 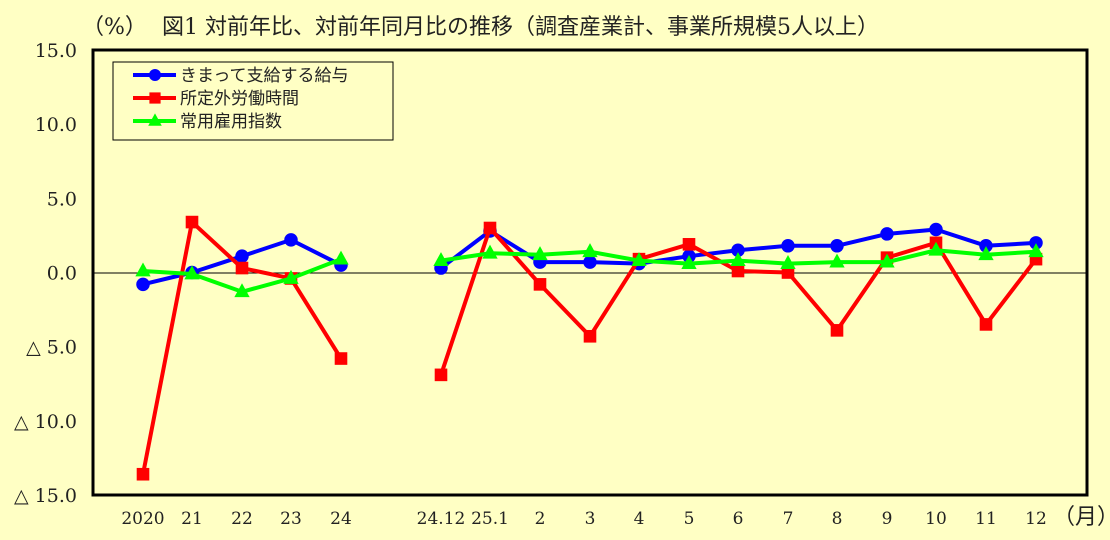 What do you see at coordinates (590, 519) in the screenshot?
I see `x-tick-label: 3` at bounding box center [590, 519].